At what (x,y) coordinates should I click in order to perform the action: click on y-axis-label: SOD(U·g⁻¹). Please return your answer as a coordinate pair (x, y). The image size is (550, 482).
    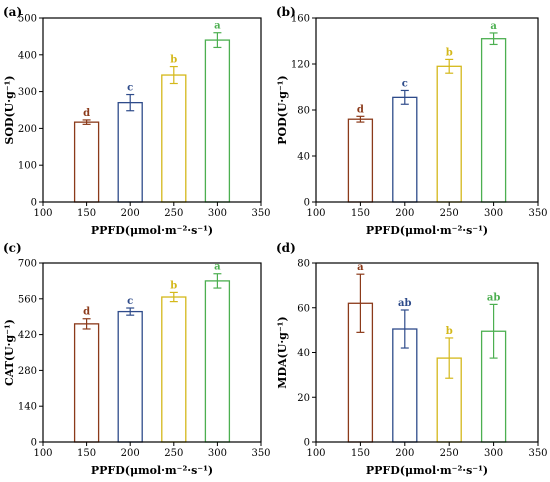
    Looking at the image, I should click on (9, 109).